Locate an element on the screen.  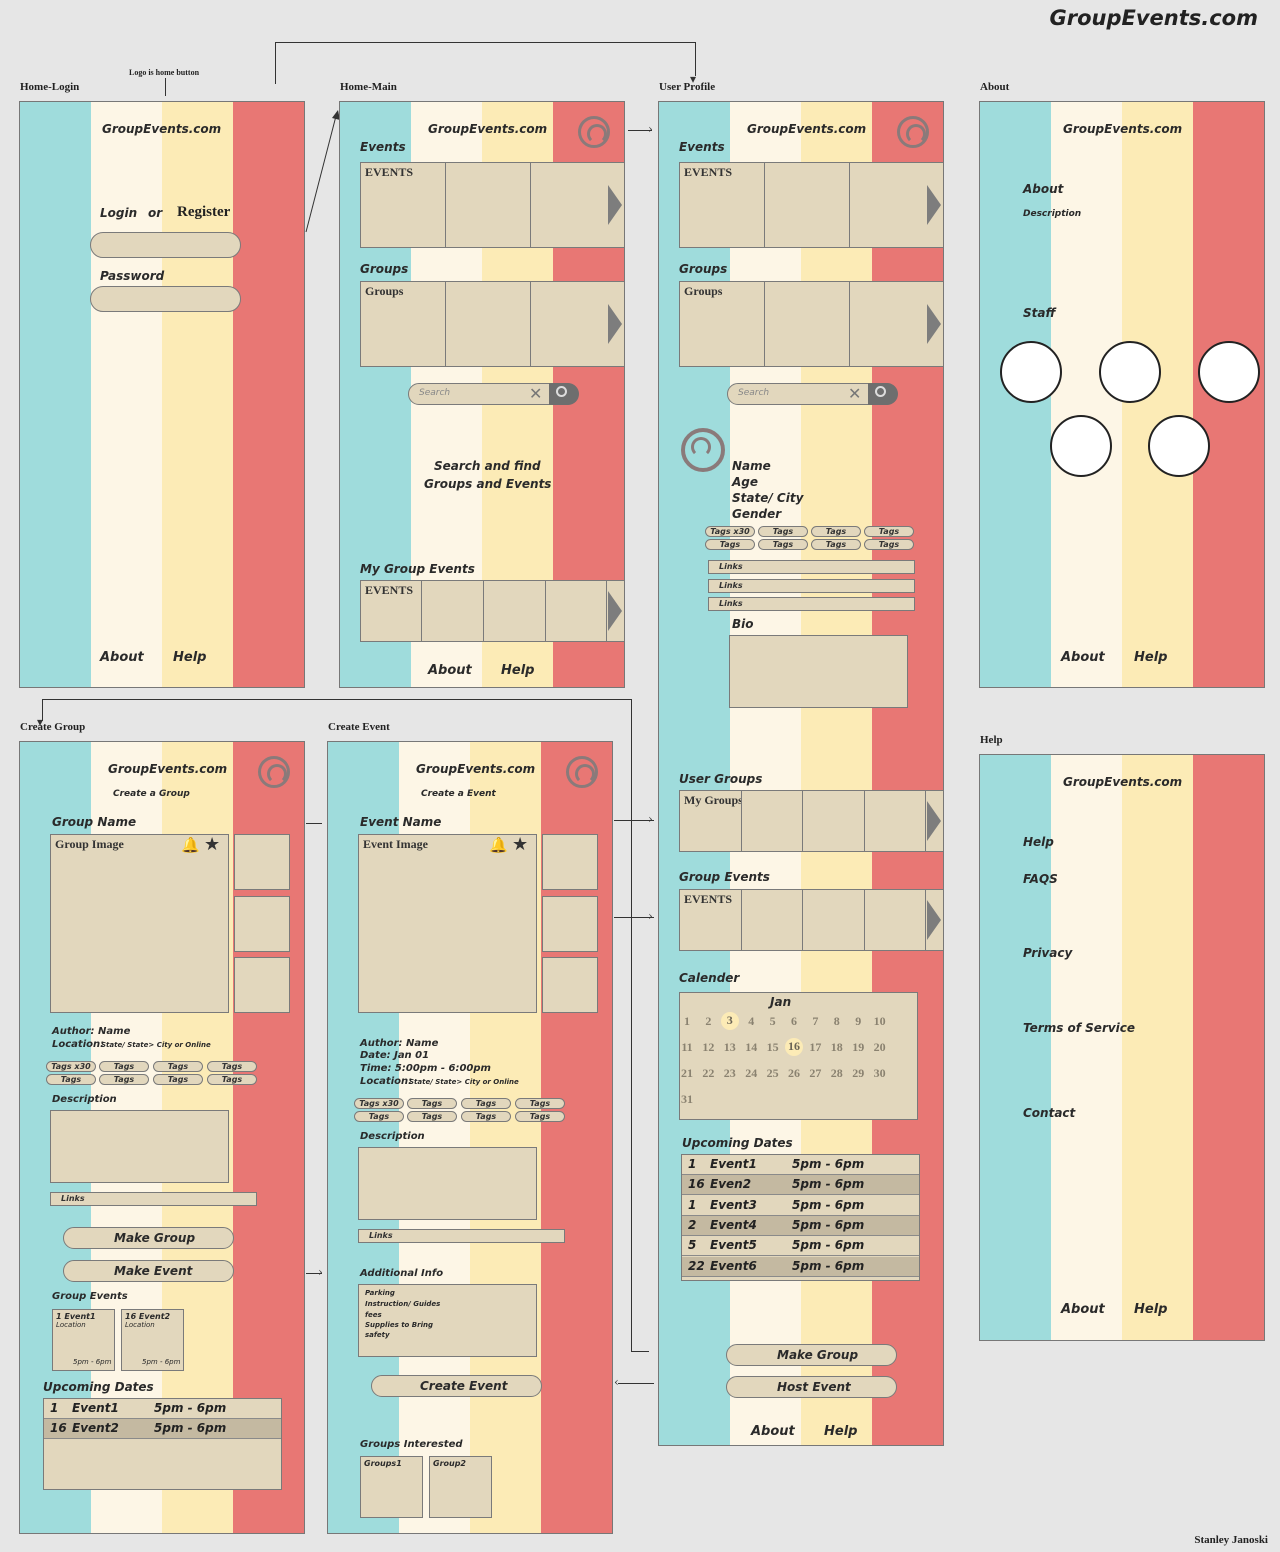
group-card: My Groups is located at coordinates (711, 821).